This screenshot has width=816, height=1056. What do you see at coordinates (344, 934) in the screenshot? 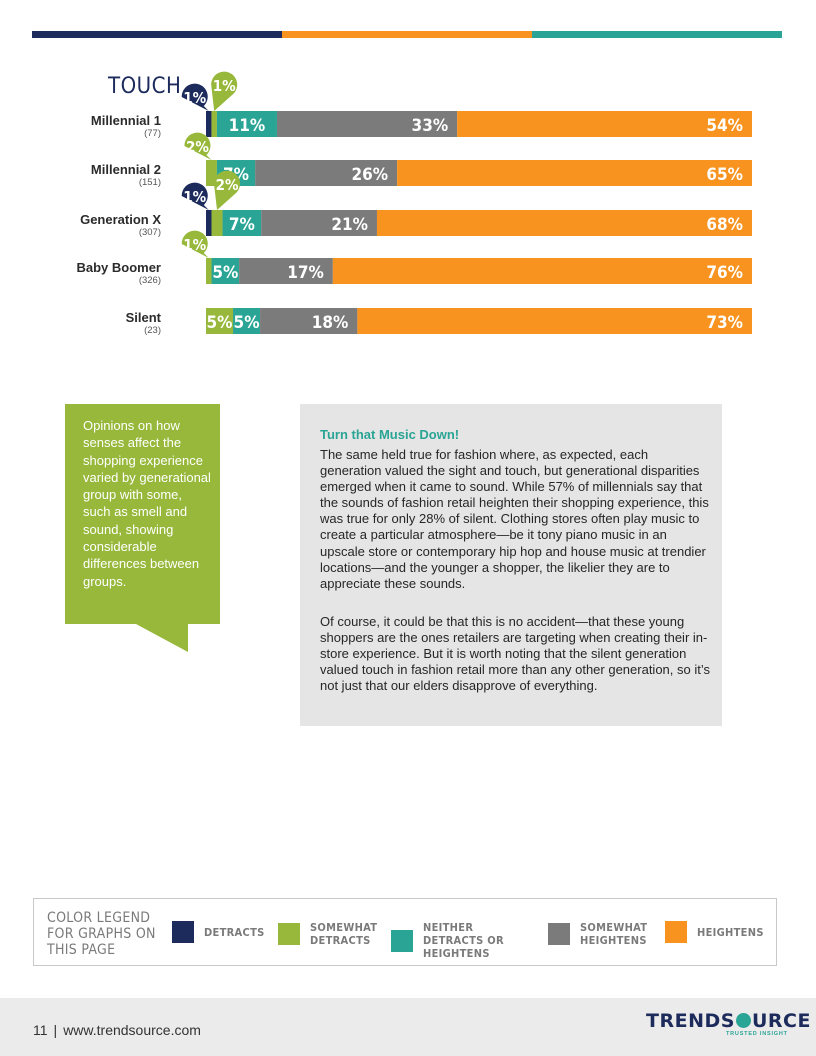
I see `legend-label: SOMEWHAT DETRACTS` at bounding box center [344, 934].